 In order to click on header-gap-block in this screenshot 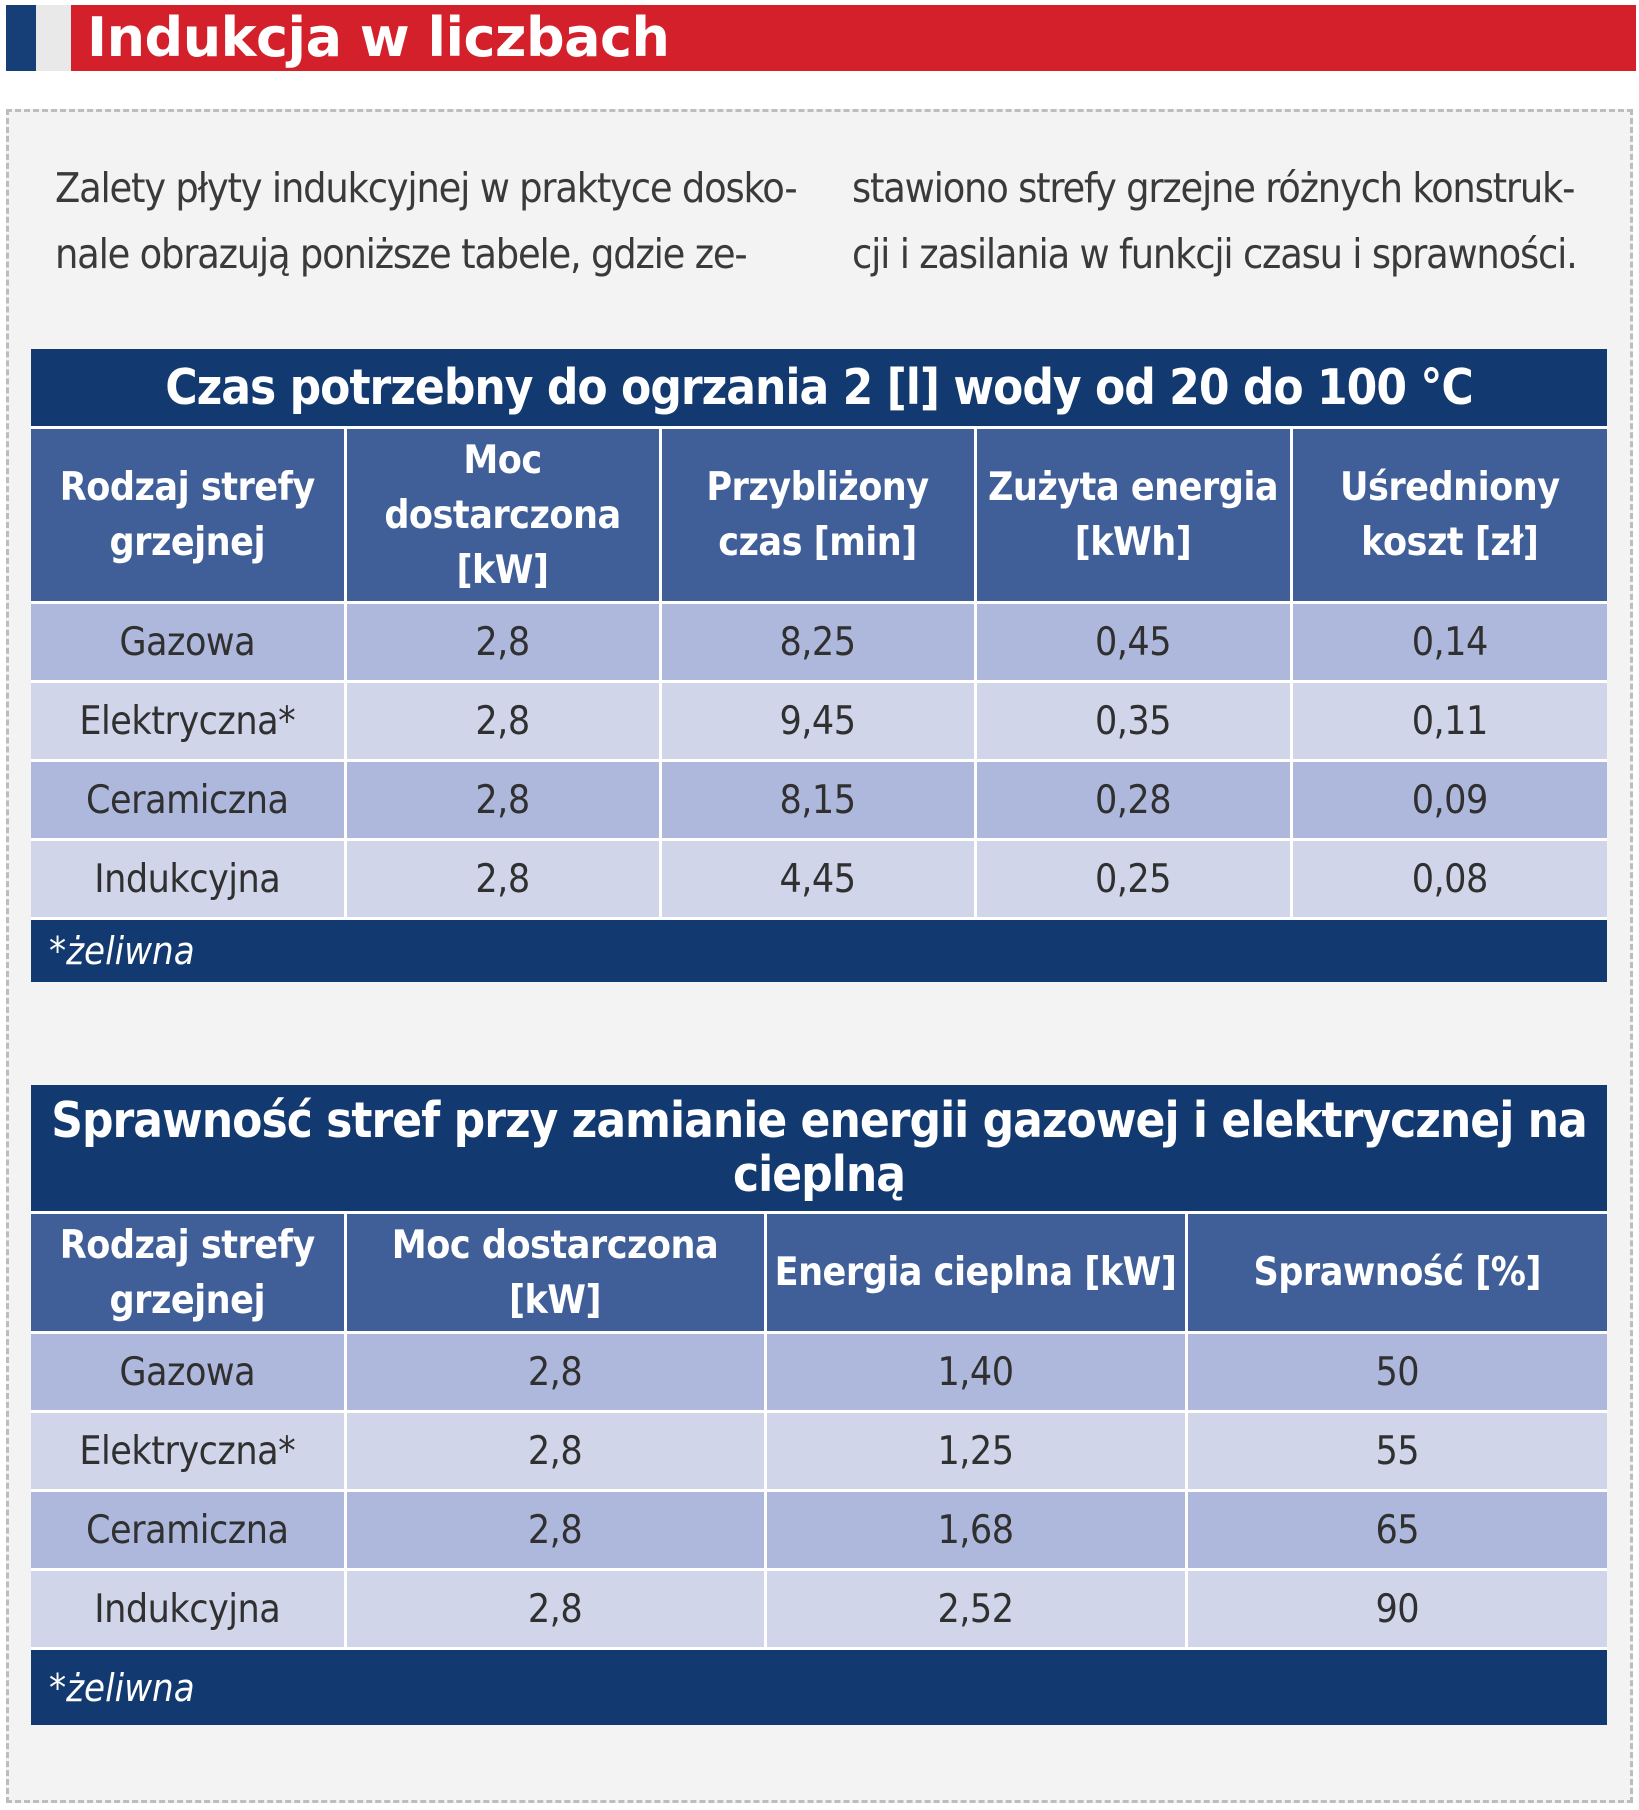, I will do `click(53, 38)`.